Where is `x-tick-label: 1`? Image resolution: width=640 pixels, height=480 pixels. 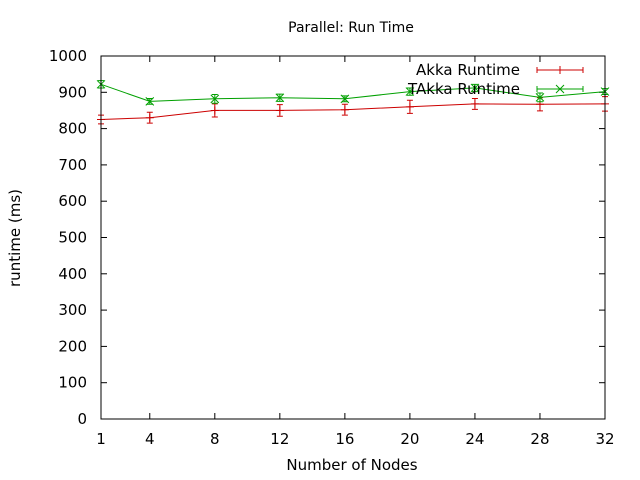 x-tick-label: 1 is located at coordinates (101, 439).